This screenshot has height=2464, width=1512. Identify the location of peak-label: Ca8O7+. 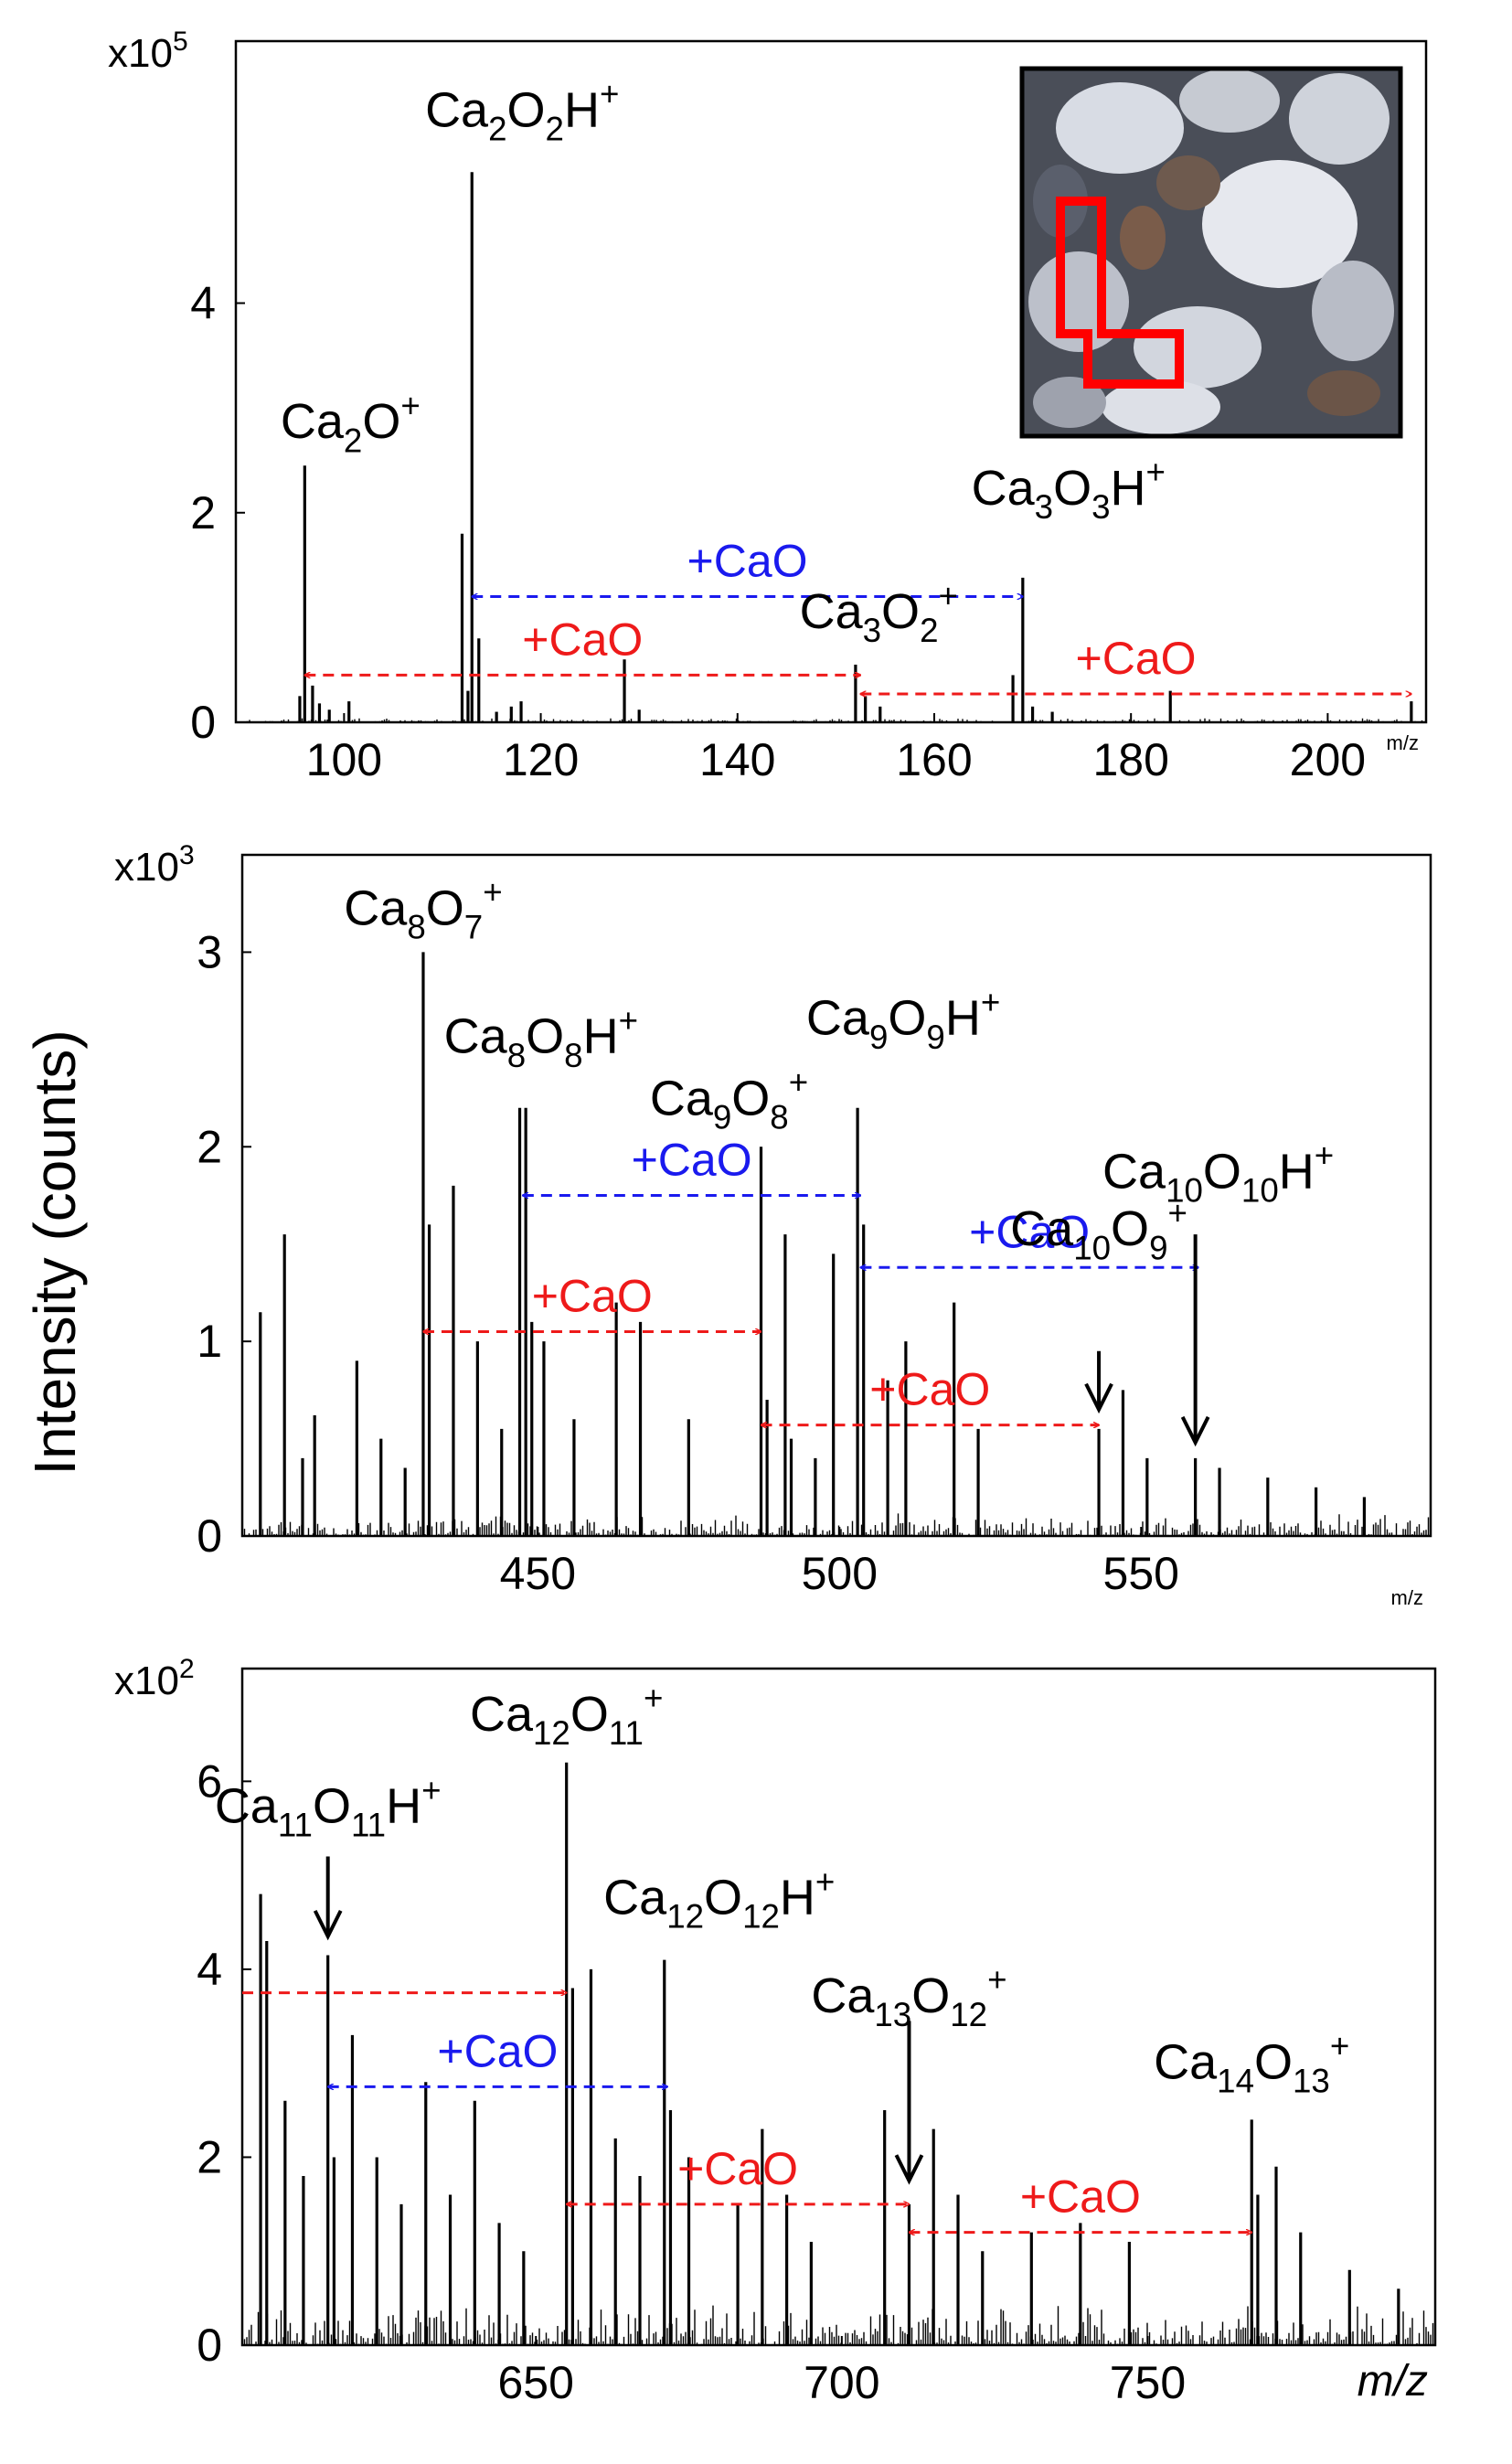
(423, 910).